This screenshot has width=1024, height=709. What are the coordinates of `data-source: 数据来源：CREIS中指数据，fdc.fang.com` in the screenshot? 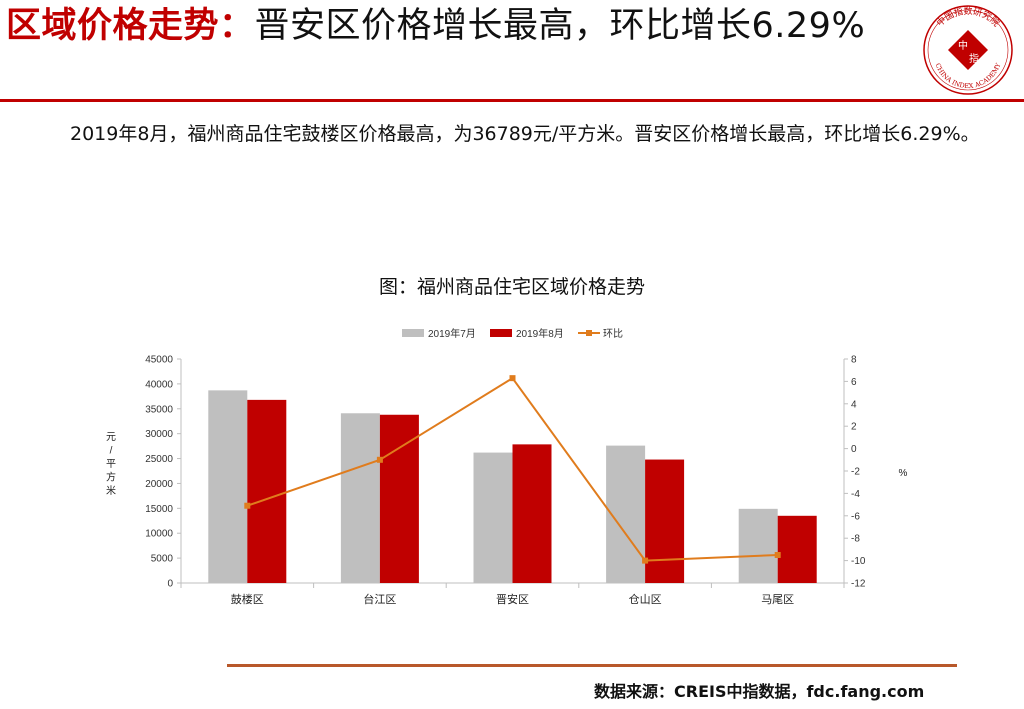 It's located at (759, 691).